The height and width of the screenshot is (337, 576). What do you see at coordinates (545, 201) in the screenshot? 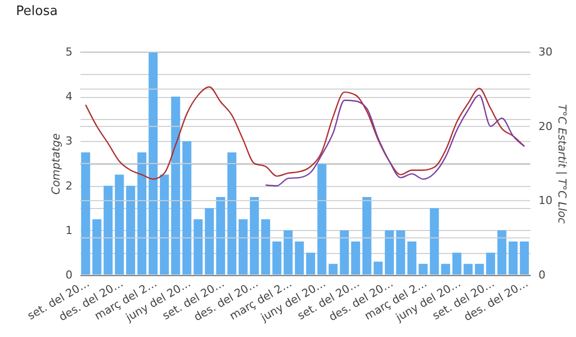
I see `y2-tick-label: 10` at bounding box center [545, 201].